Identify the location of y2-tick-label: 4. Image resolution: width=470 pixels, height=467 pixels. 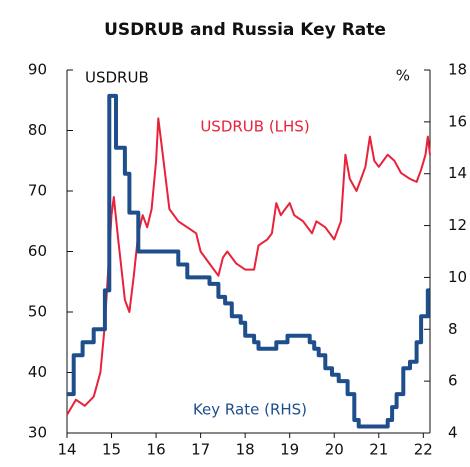
(453, 433).